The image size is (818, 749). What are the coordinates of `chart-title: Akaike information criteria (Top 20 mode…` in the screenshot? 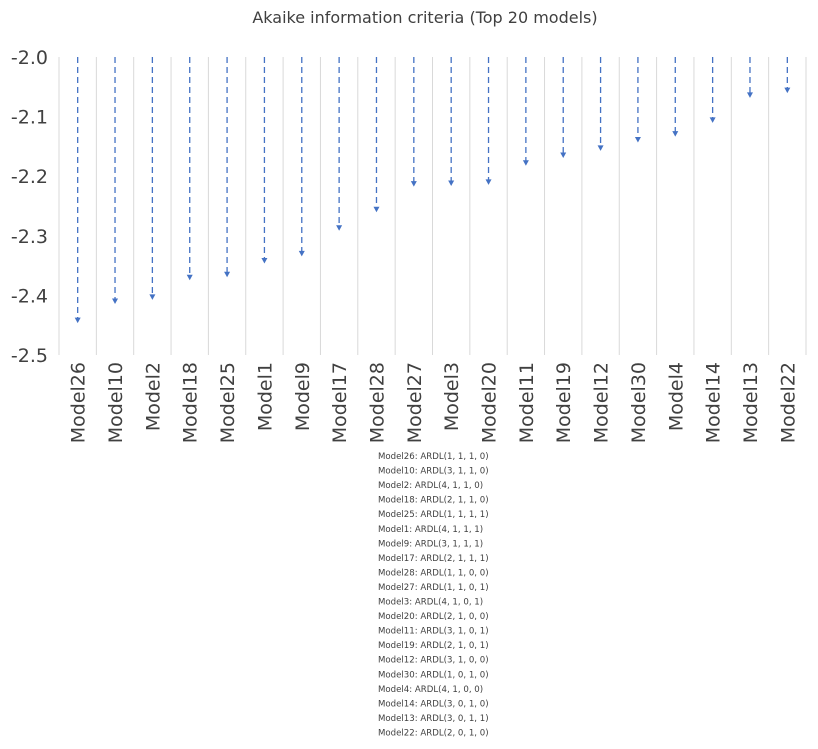 It's located at (424, 17).